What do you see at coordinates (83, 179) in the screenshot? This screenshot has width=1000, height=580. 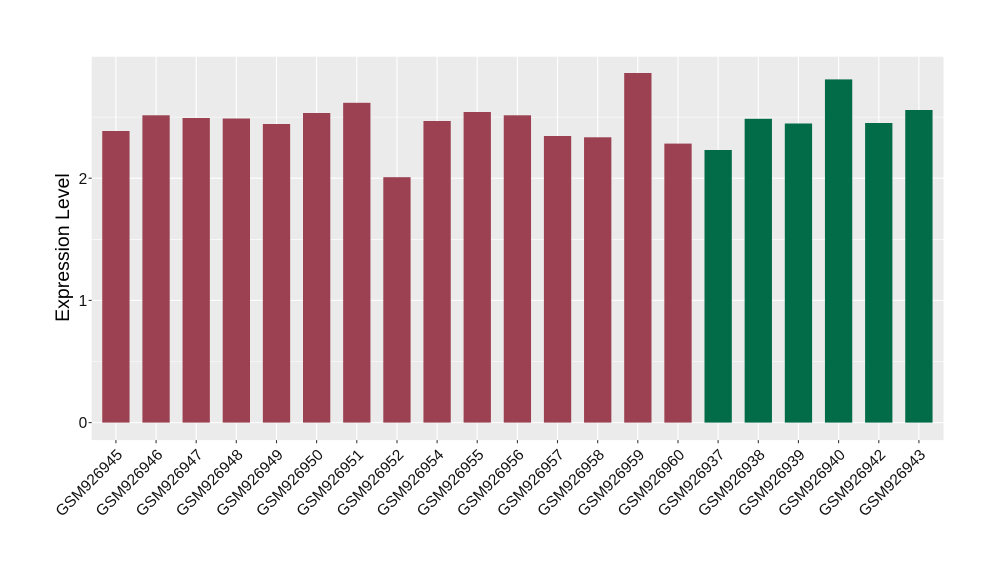 I see `svg-text: 2` at bounding box center [83, 179].